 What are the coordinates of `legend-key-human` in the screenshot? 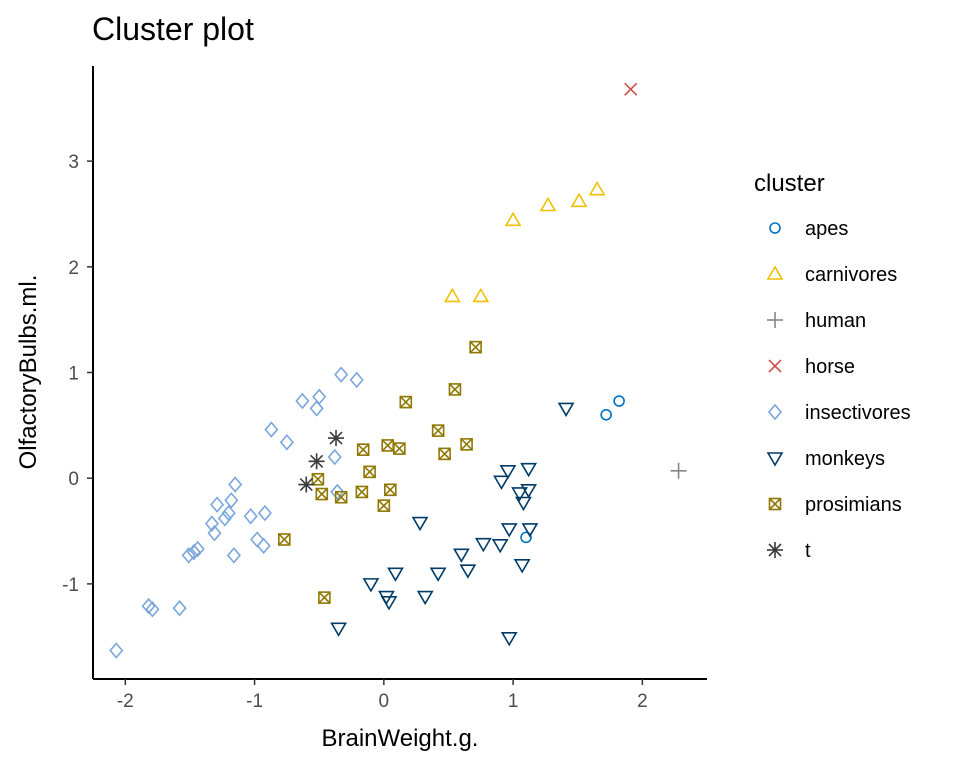 It's located at (775, 320).